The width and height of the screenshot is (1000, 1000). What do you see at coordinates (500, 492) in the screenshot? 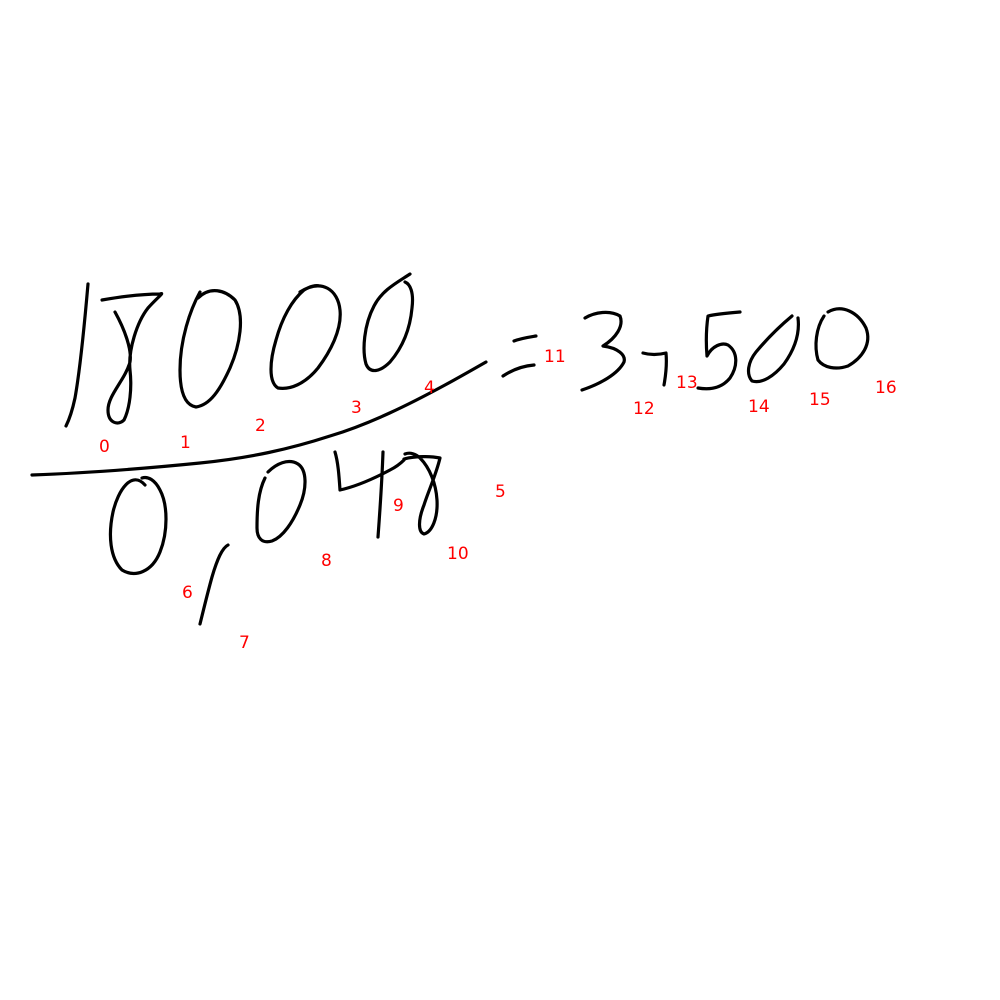
I see `stroke-label: 5` at bounding box center [500, 492].